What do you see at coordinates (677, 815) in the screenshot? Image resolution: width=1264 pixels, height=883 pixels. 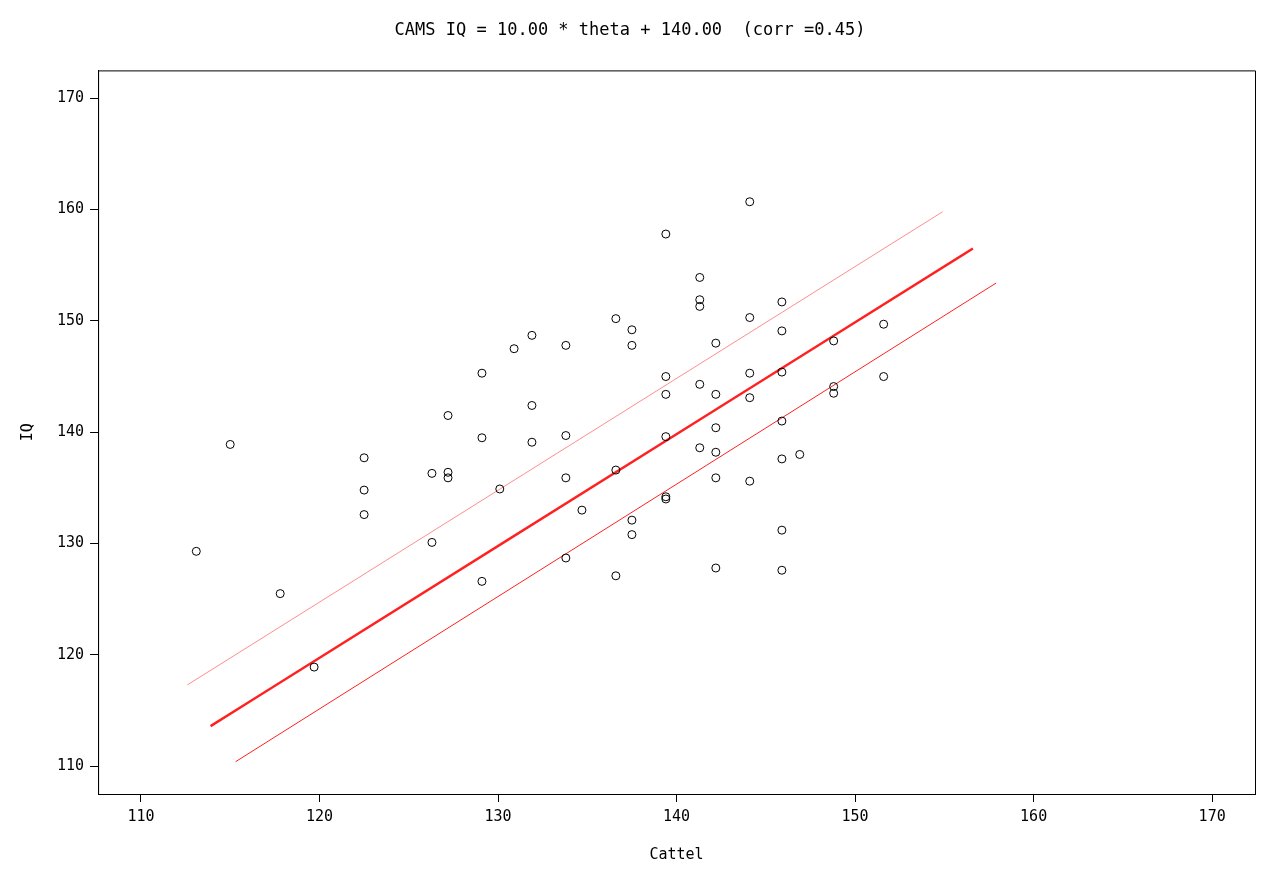 I see `x-tick-label: 140` at bounding box center [677, 815].